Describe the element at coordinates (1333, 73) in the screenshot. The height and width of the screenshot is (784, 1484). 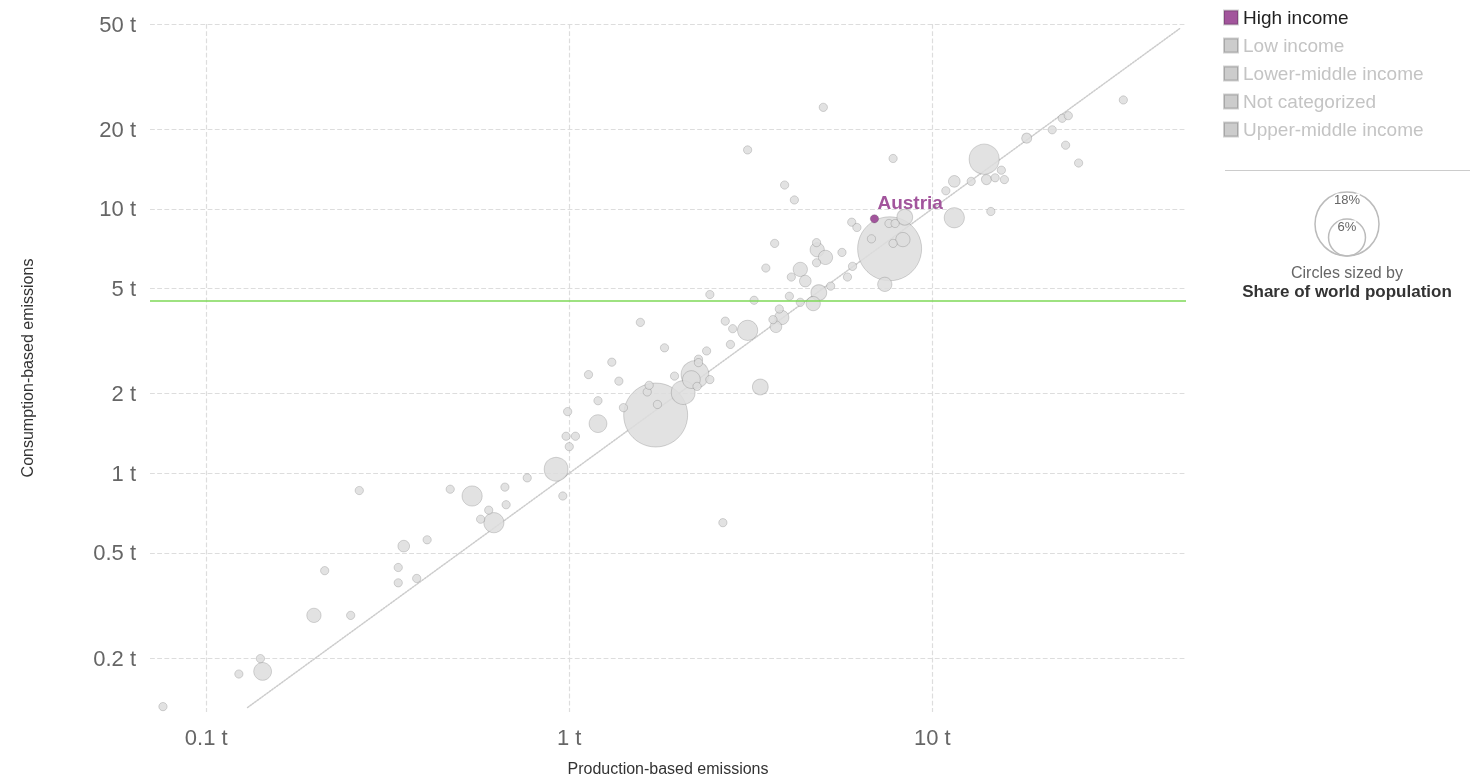
I see `legend-label: Lower-middle income` at that location.